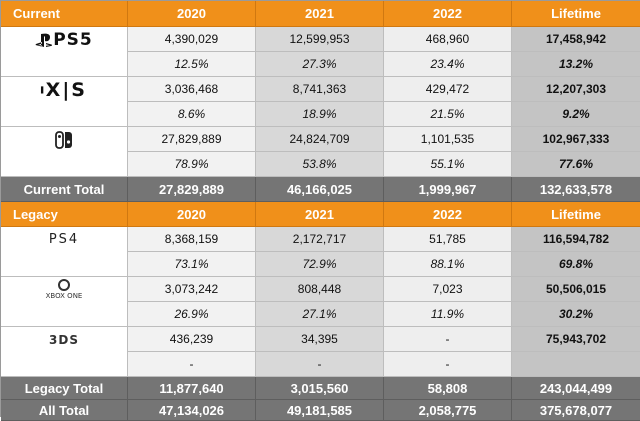  I want to click on 3ds-2021-percent: -, so click(320, 364).